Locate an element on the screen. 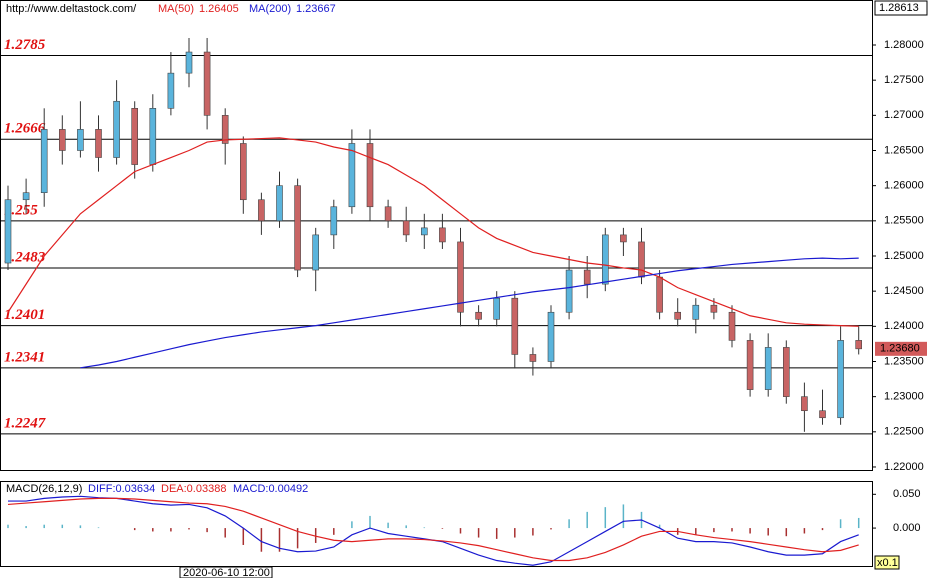 The width and height of the screenshot is (930, 578). macd-line is located at coordinates (433, 529).